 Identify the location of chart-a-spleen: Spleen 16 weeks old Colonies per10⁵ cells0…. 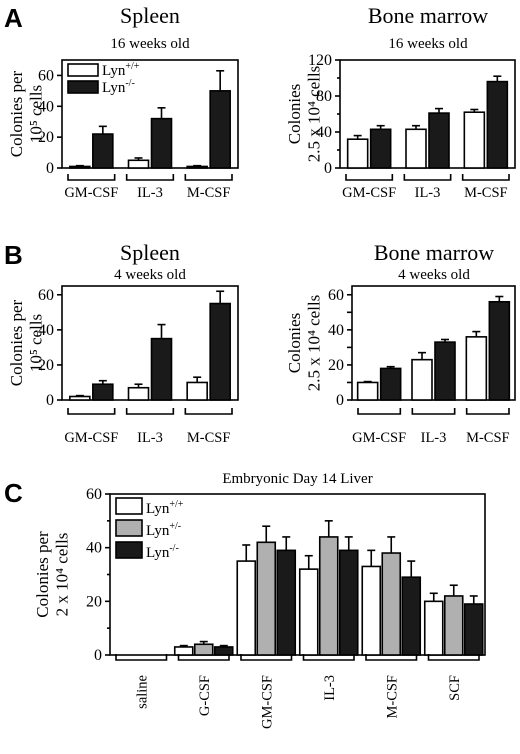
(123, 102).